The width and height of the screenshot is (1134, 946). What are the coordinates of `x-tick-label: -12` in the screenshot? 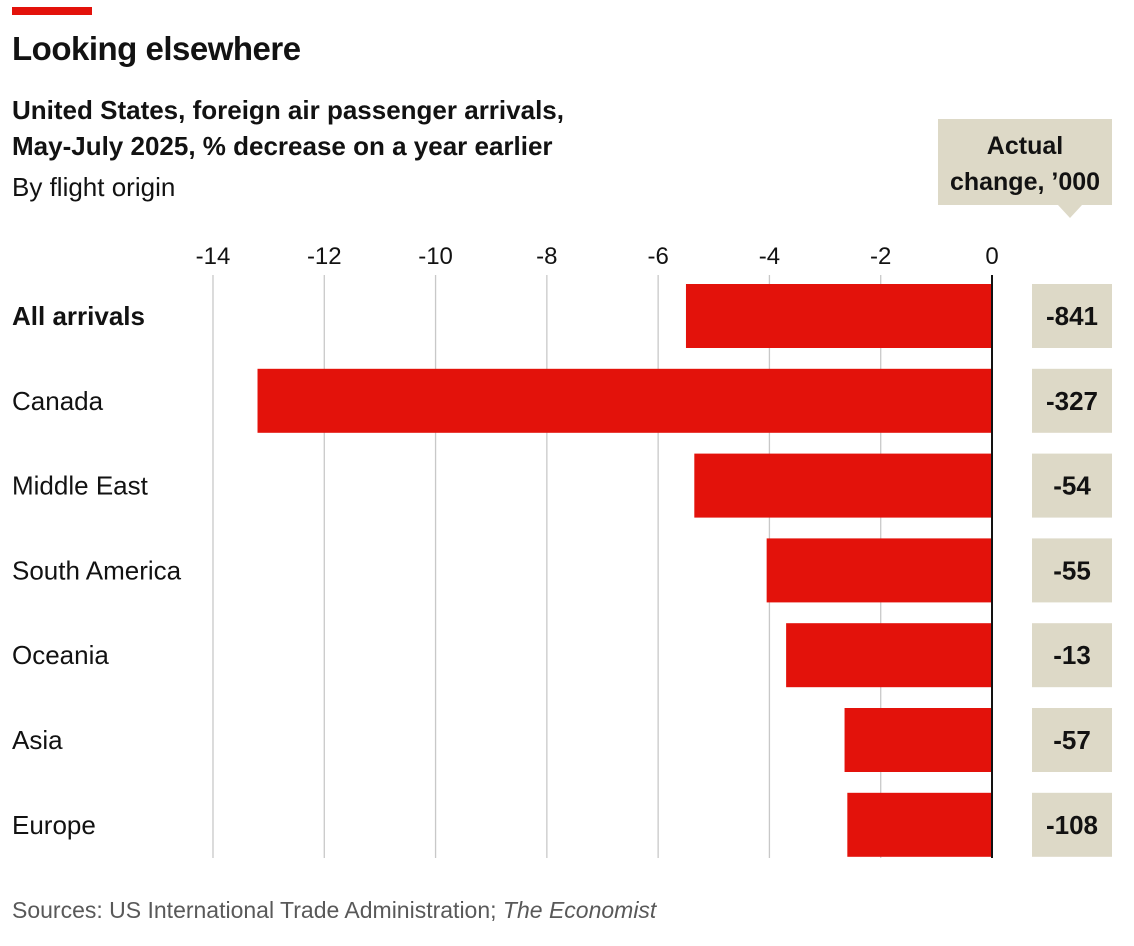 It's located at (324, 256).